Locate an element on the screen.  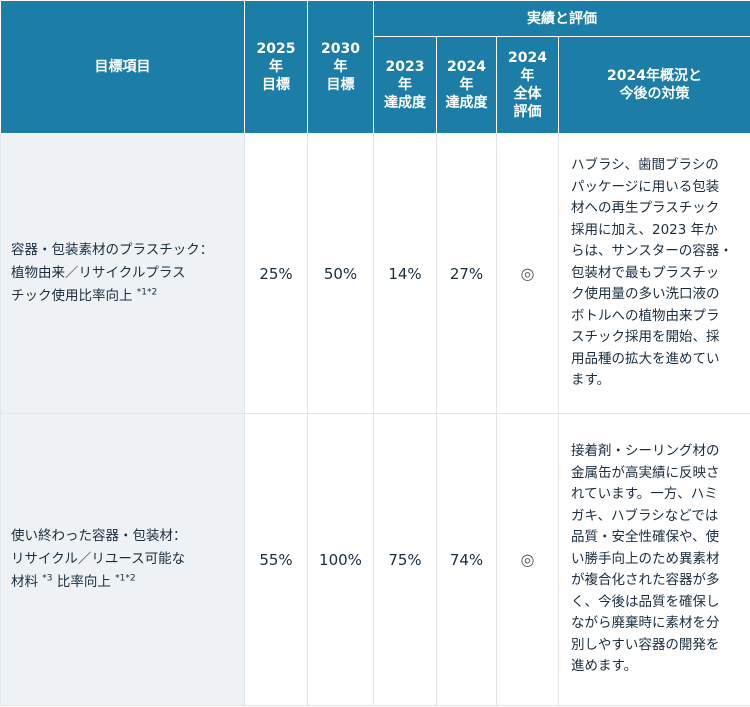
achievement-2024-cell: 27% is located at coordinates (466, 273).